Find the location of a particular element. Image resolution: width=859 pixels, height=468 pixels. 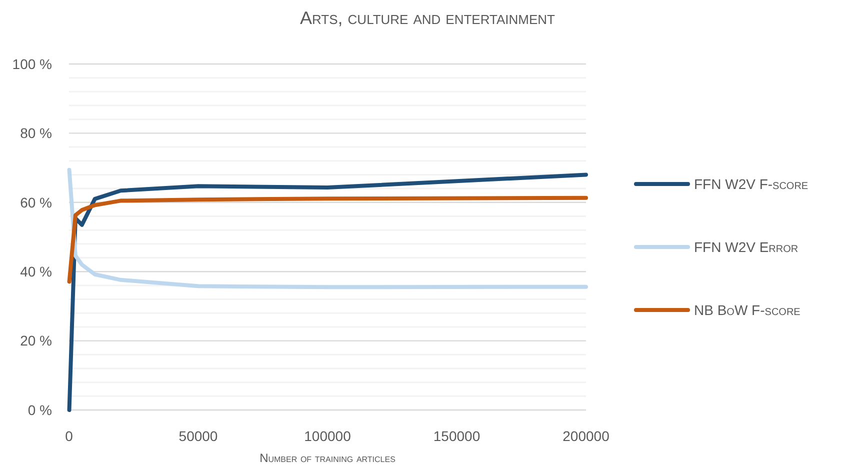

y-tick-label: 40 % is located at coordinates (36, 272).